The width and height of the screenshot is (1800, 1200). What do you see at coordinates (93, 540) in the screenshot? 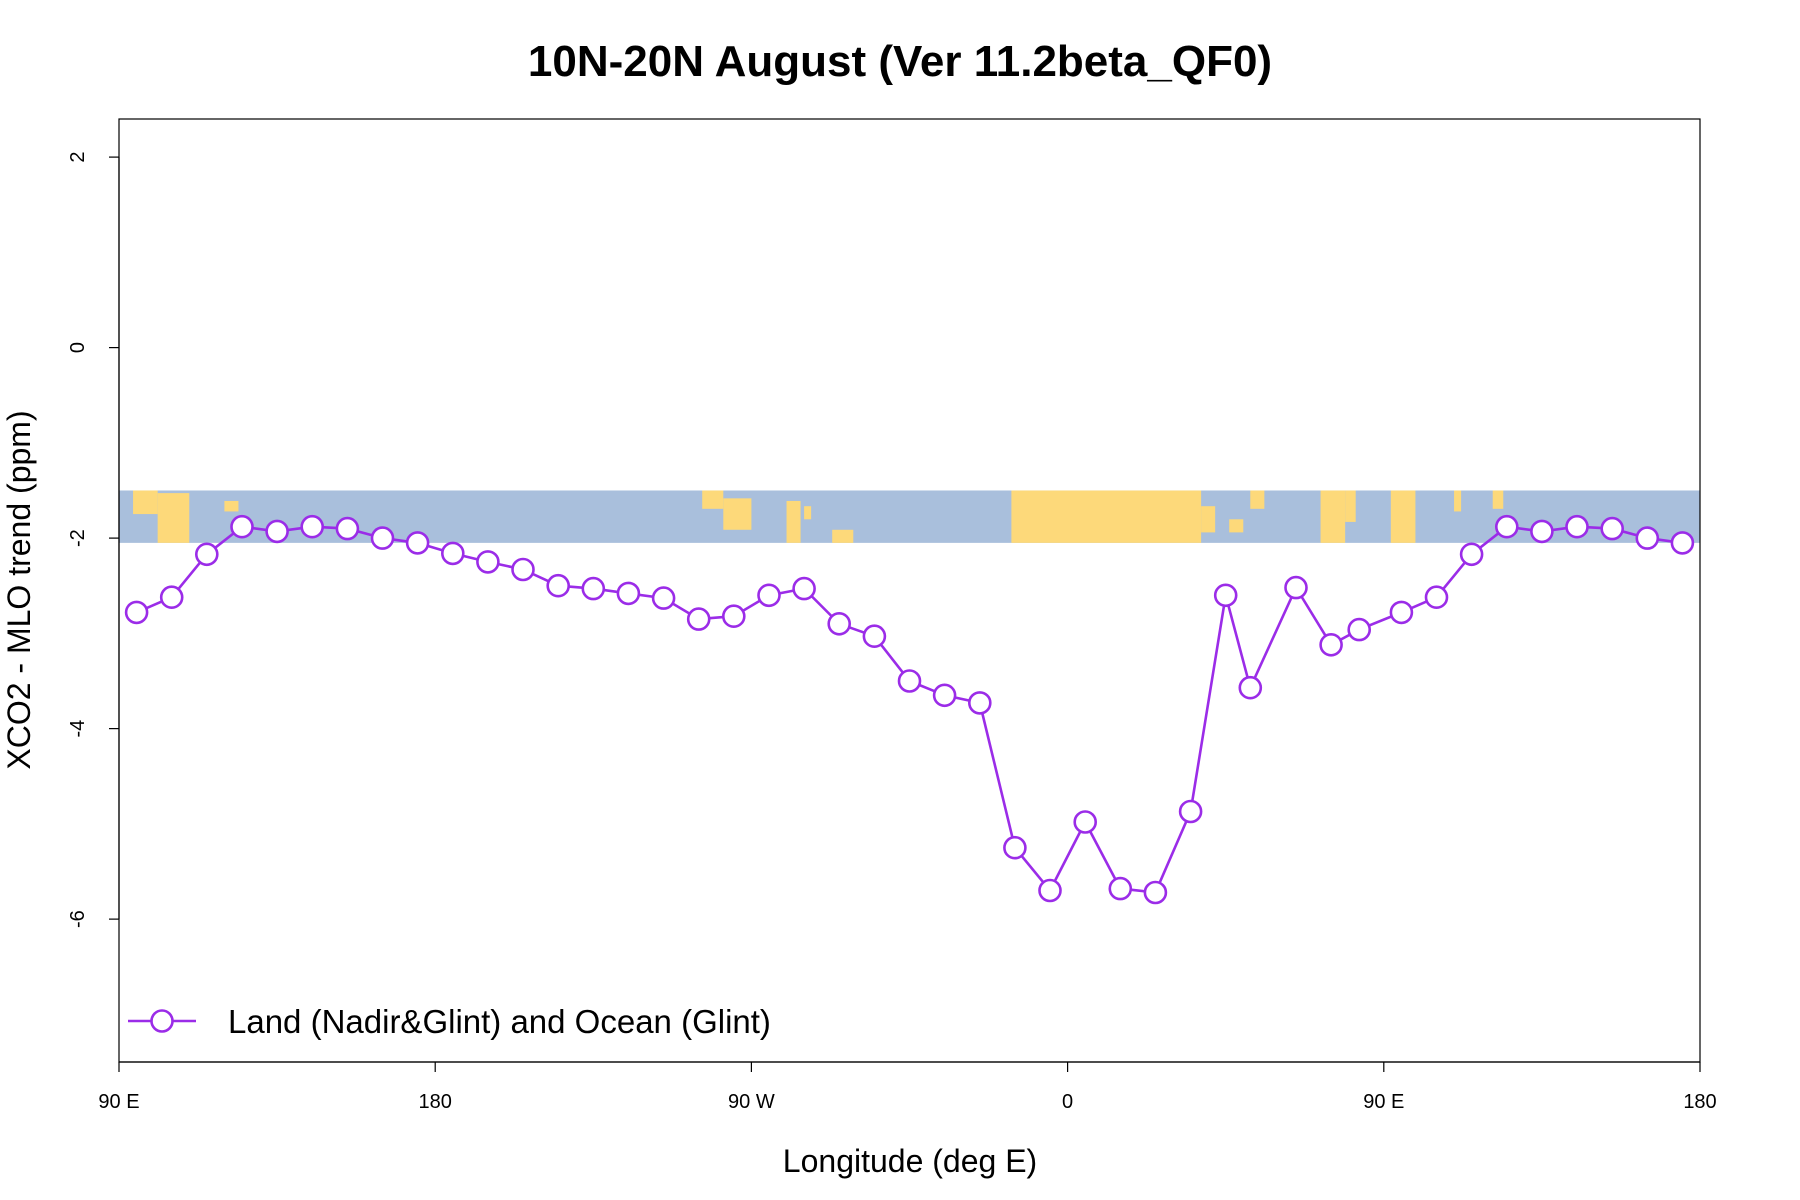
I see `y-axis: 2 0 -2 -4 -6` at bounding box center [93, 540].